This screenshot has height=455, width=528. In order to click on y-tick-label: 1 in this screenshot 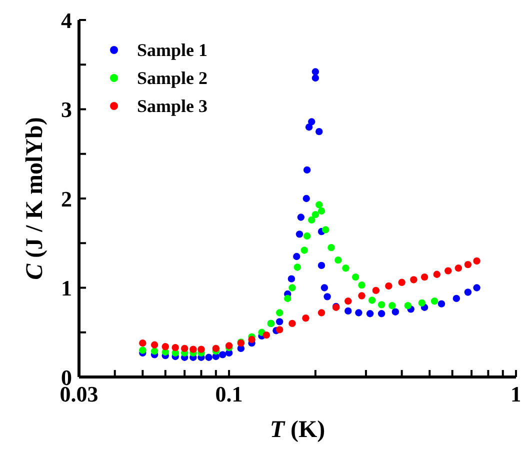, I will do `click(66, 288)`.